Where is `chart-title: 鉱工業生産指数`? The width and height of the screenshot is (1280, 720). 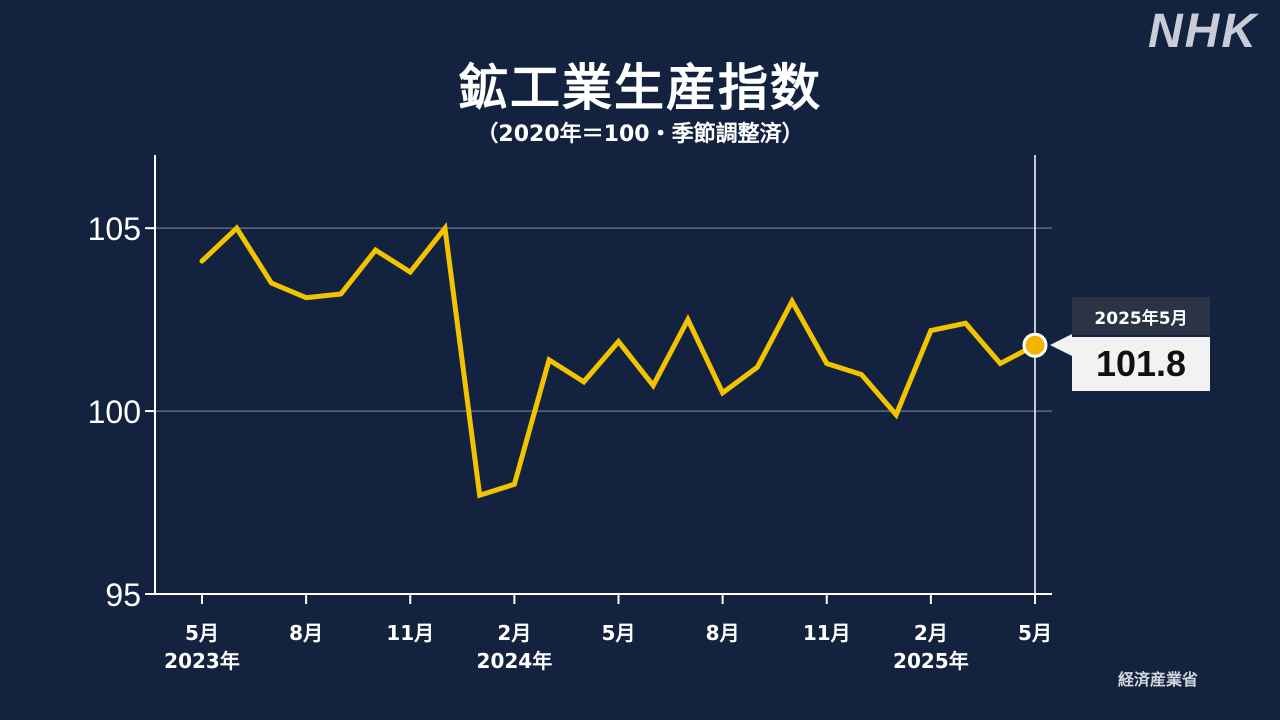 chart-title: 鉱工業生産指数 is located at coordinates (640, 88).